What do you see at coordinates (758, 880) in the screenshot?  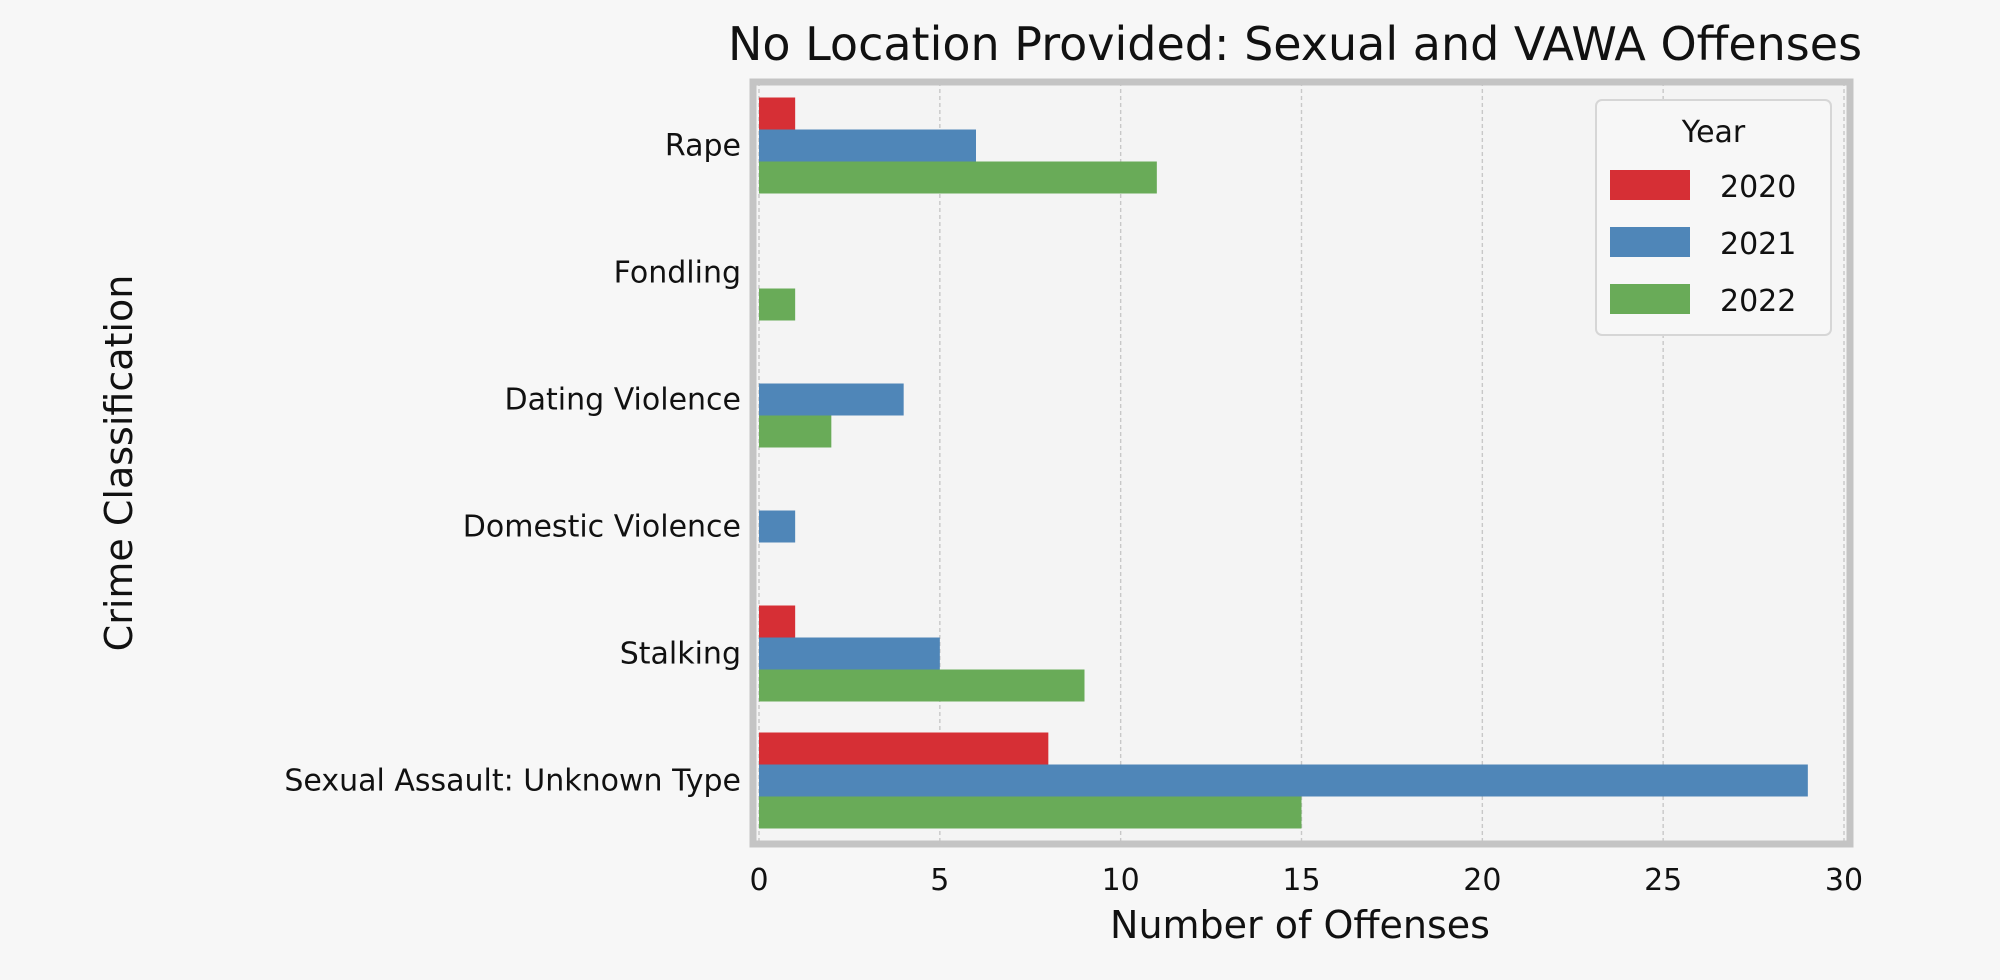 I see `x-tick-label: 0` at bounding box center [758, 880].